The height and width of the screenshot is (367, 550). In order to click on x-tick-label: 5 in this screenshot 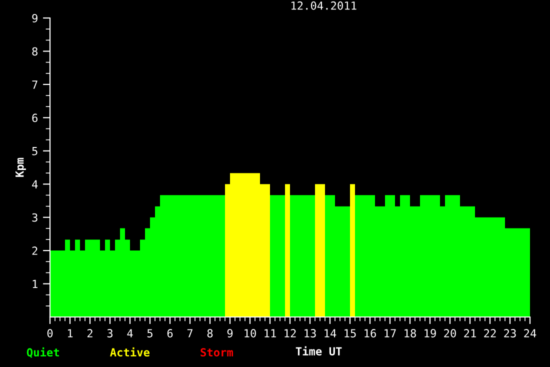, I will do `click(149, 333)`.